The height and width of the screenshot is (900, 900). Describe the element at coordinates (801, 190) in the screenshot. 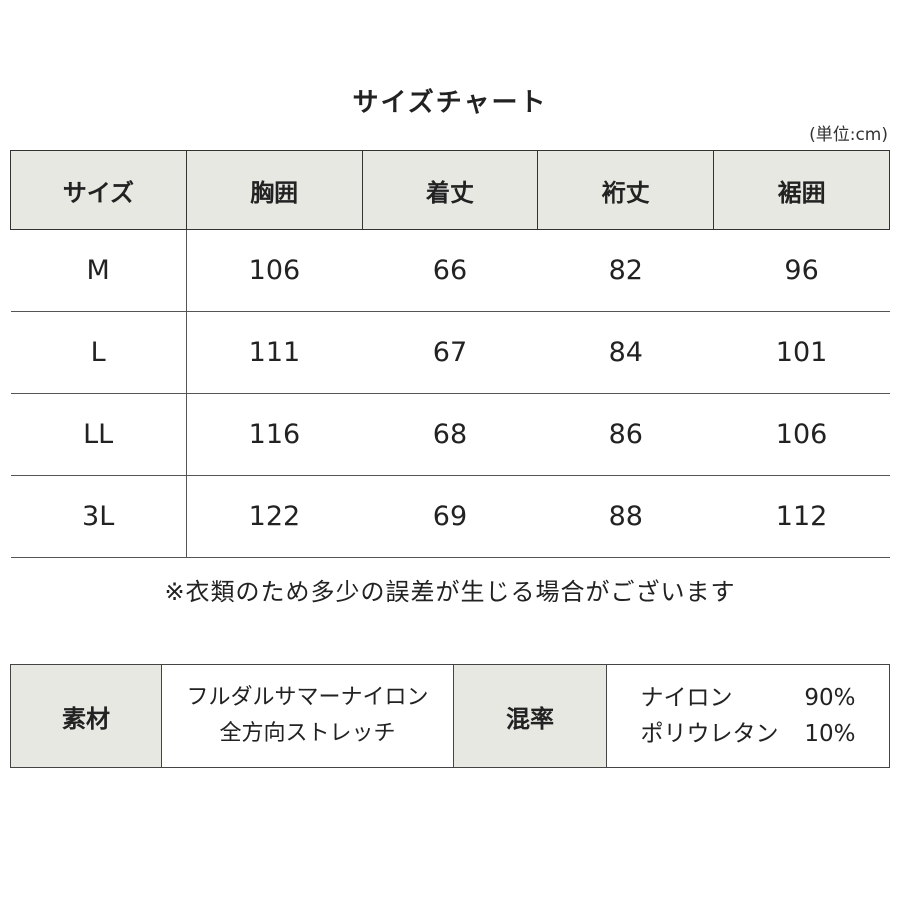

I see `header-hem: 裾囲` at that location.